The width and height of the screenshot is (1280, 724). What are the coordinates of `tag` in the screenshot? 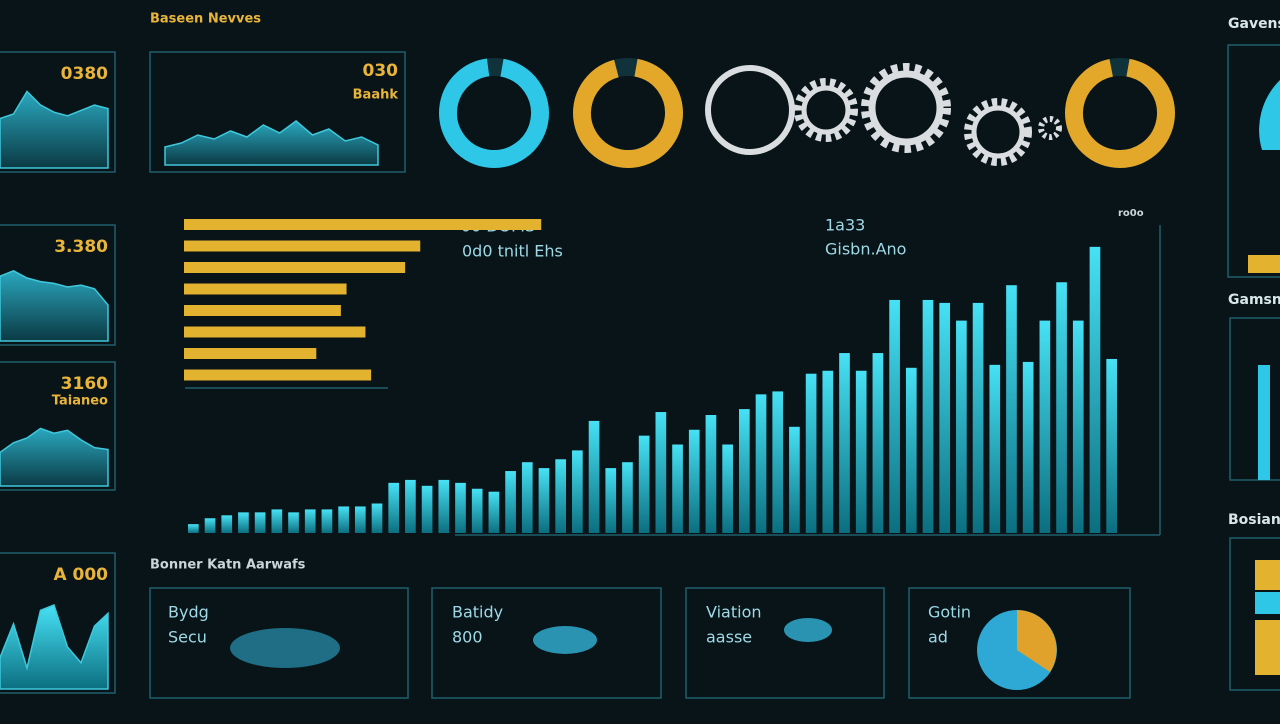 It's located at (1264, 264).